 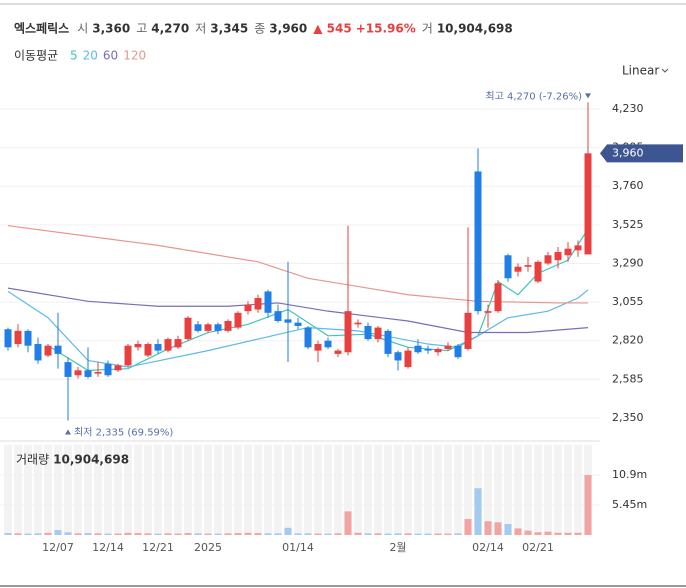 What do you see at coordinates (538, 547) in the screenshot?
I see `x-tick-label: 02/21` at bounding box center [538, 547].